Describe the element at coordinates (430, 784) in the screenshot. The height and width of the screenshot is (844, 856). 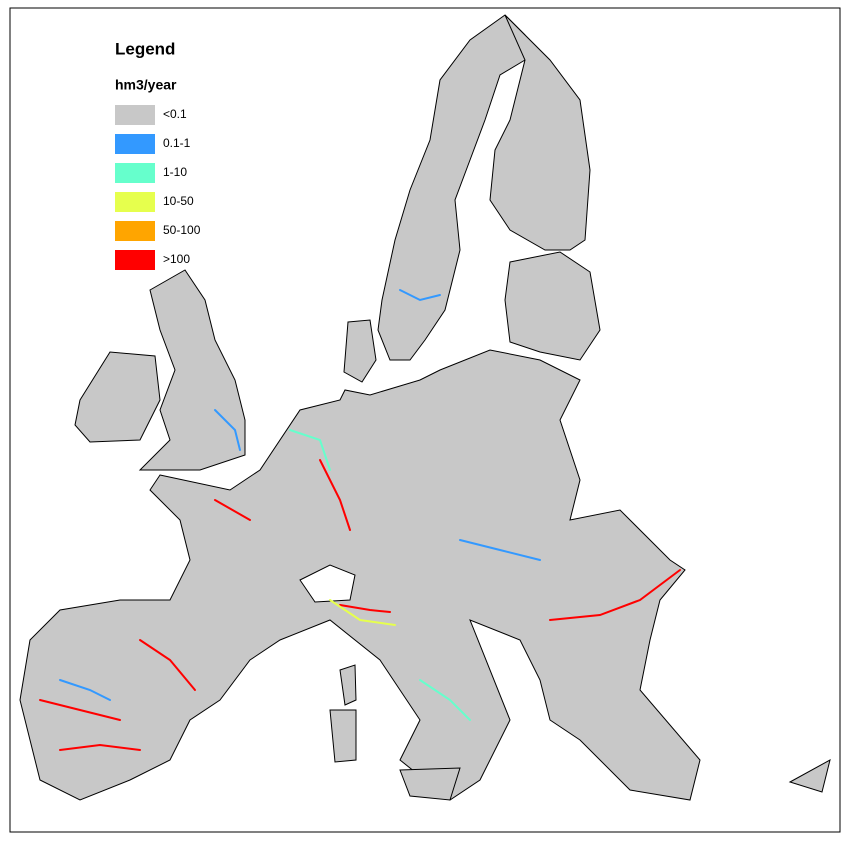
I see `sicily` at that location.